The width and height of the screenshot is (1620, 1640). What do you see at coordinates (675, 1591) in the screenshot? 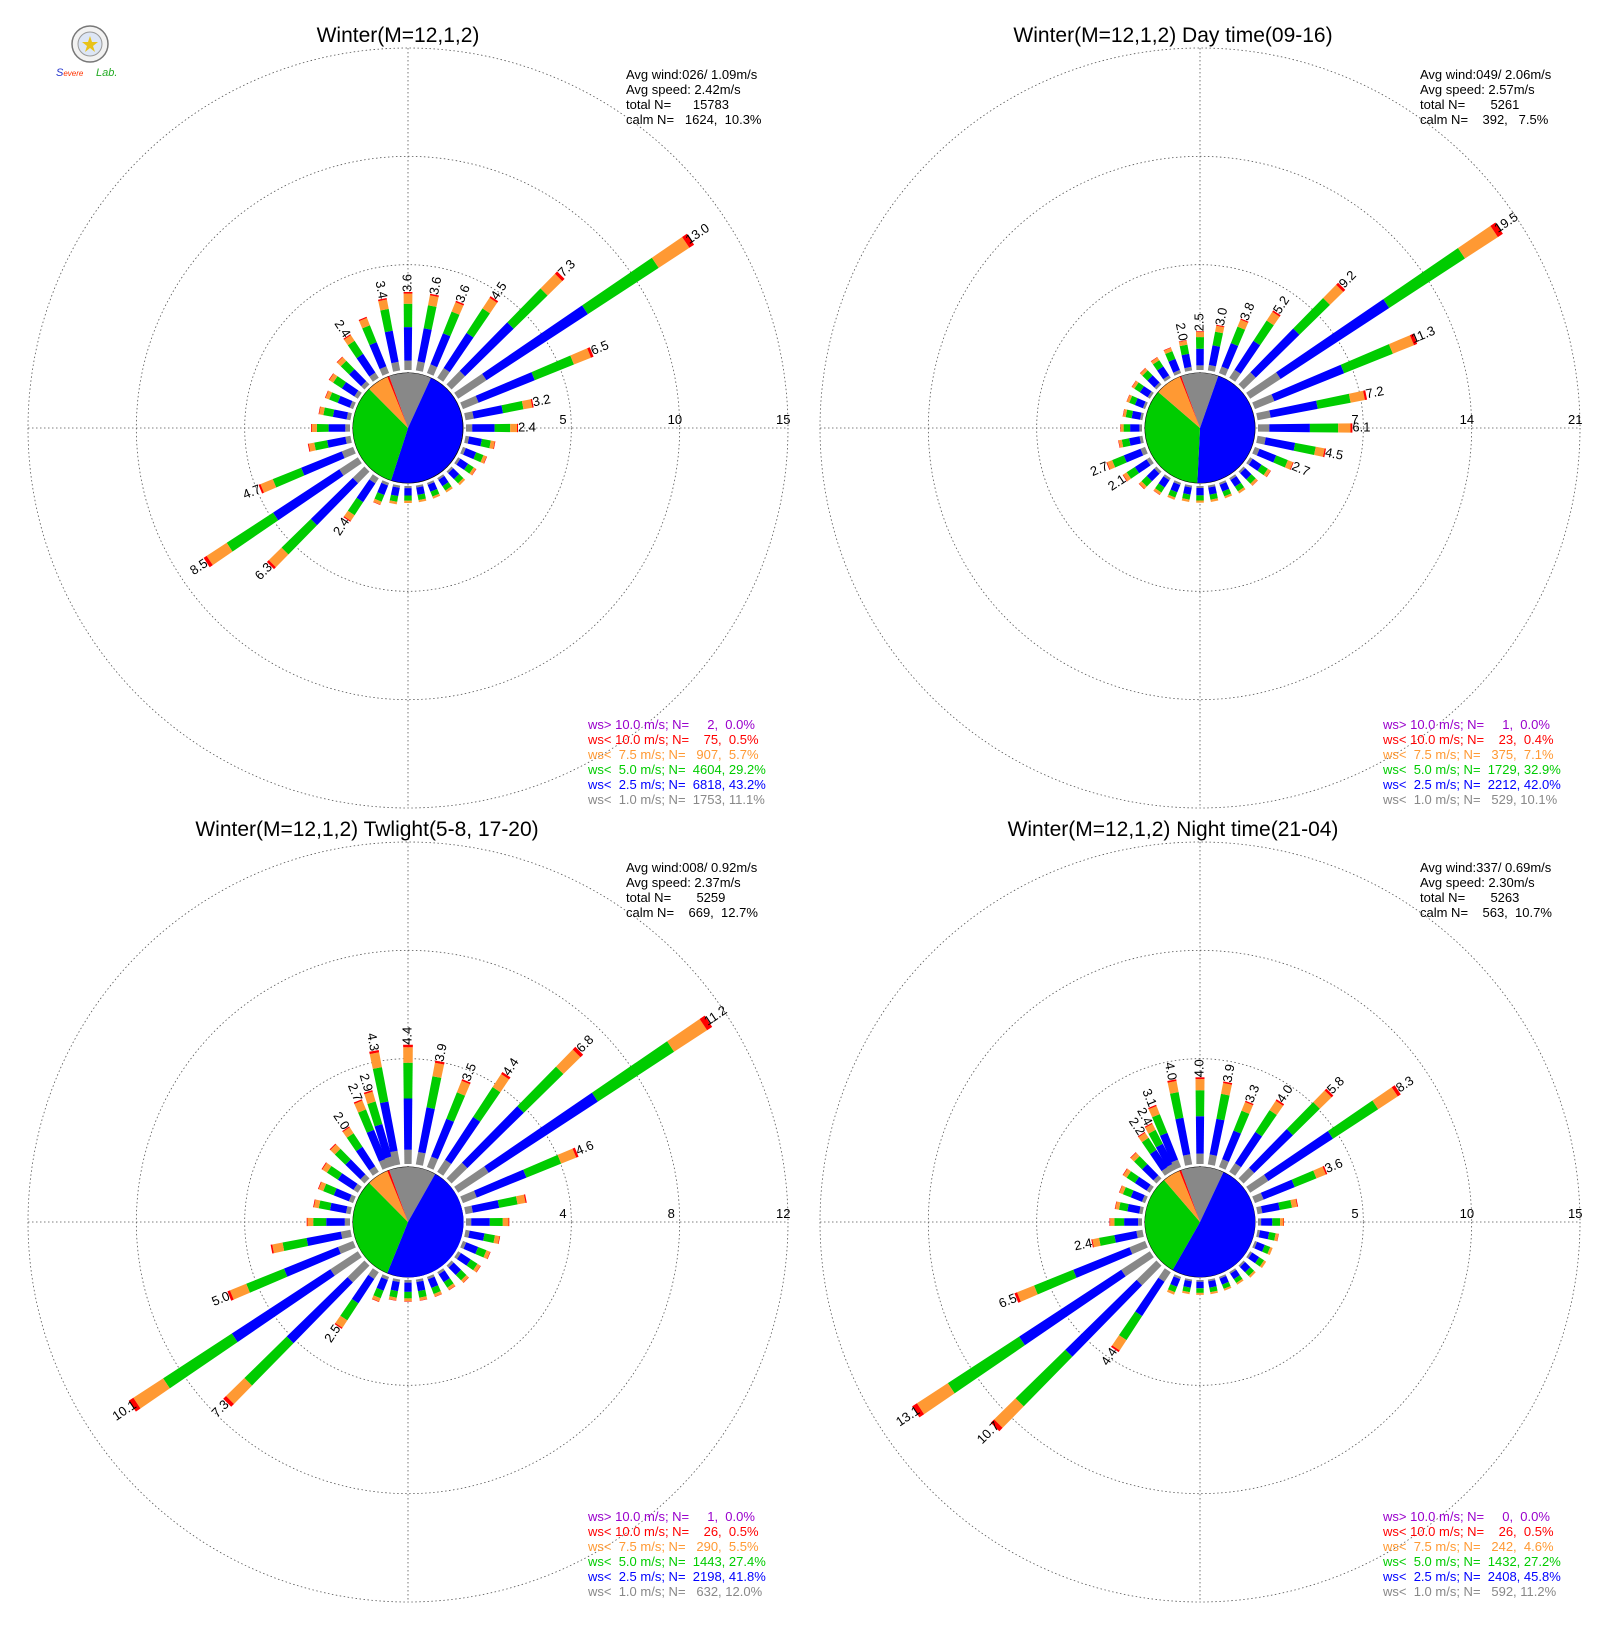
I see `legend-entry: ws< 1.0 m/s; N= 632, 12.0%` at bounding box center [675, 1591].